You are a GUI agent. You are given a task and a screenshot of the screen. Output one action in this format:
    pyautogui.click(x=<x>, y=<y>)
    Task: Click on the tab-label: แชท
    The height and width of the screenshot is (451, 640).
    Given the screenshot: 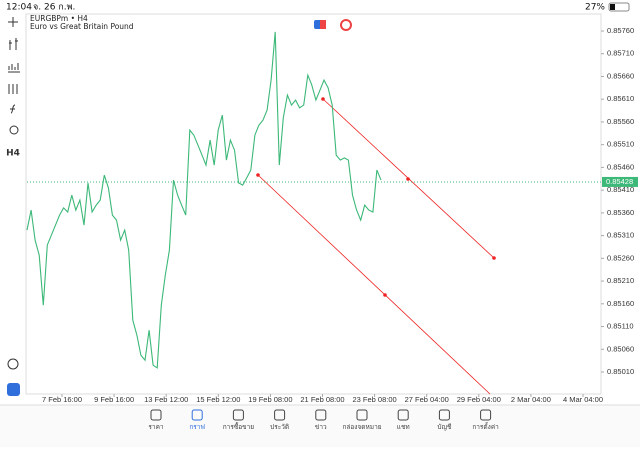 What is the action you would take?
    pyautogui.click(x=403, y=427)
    